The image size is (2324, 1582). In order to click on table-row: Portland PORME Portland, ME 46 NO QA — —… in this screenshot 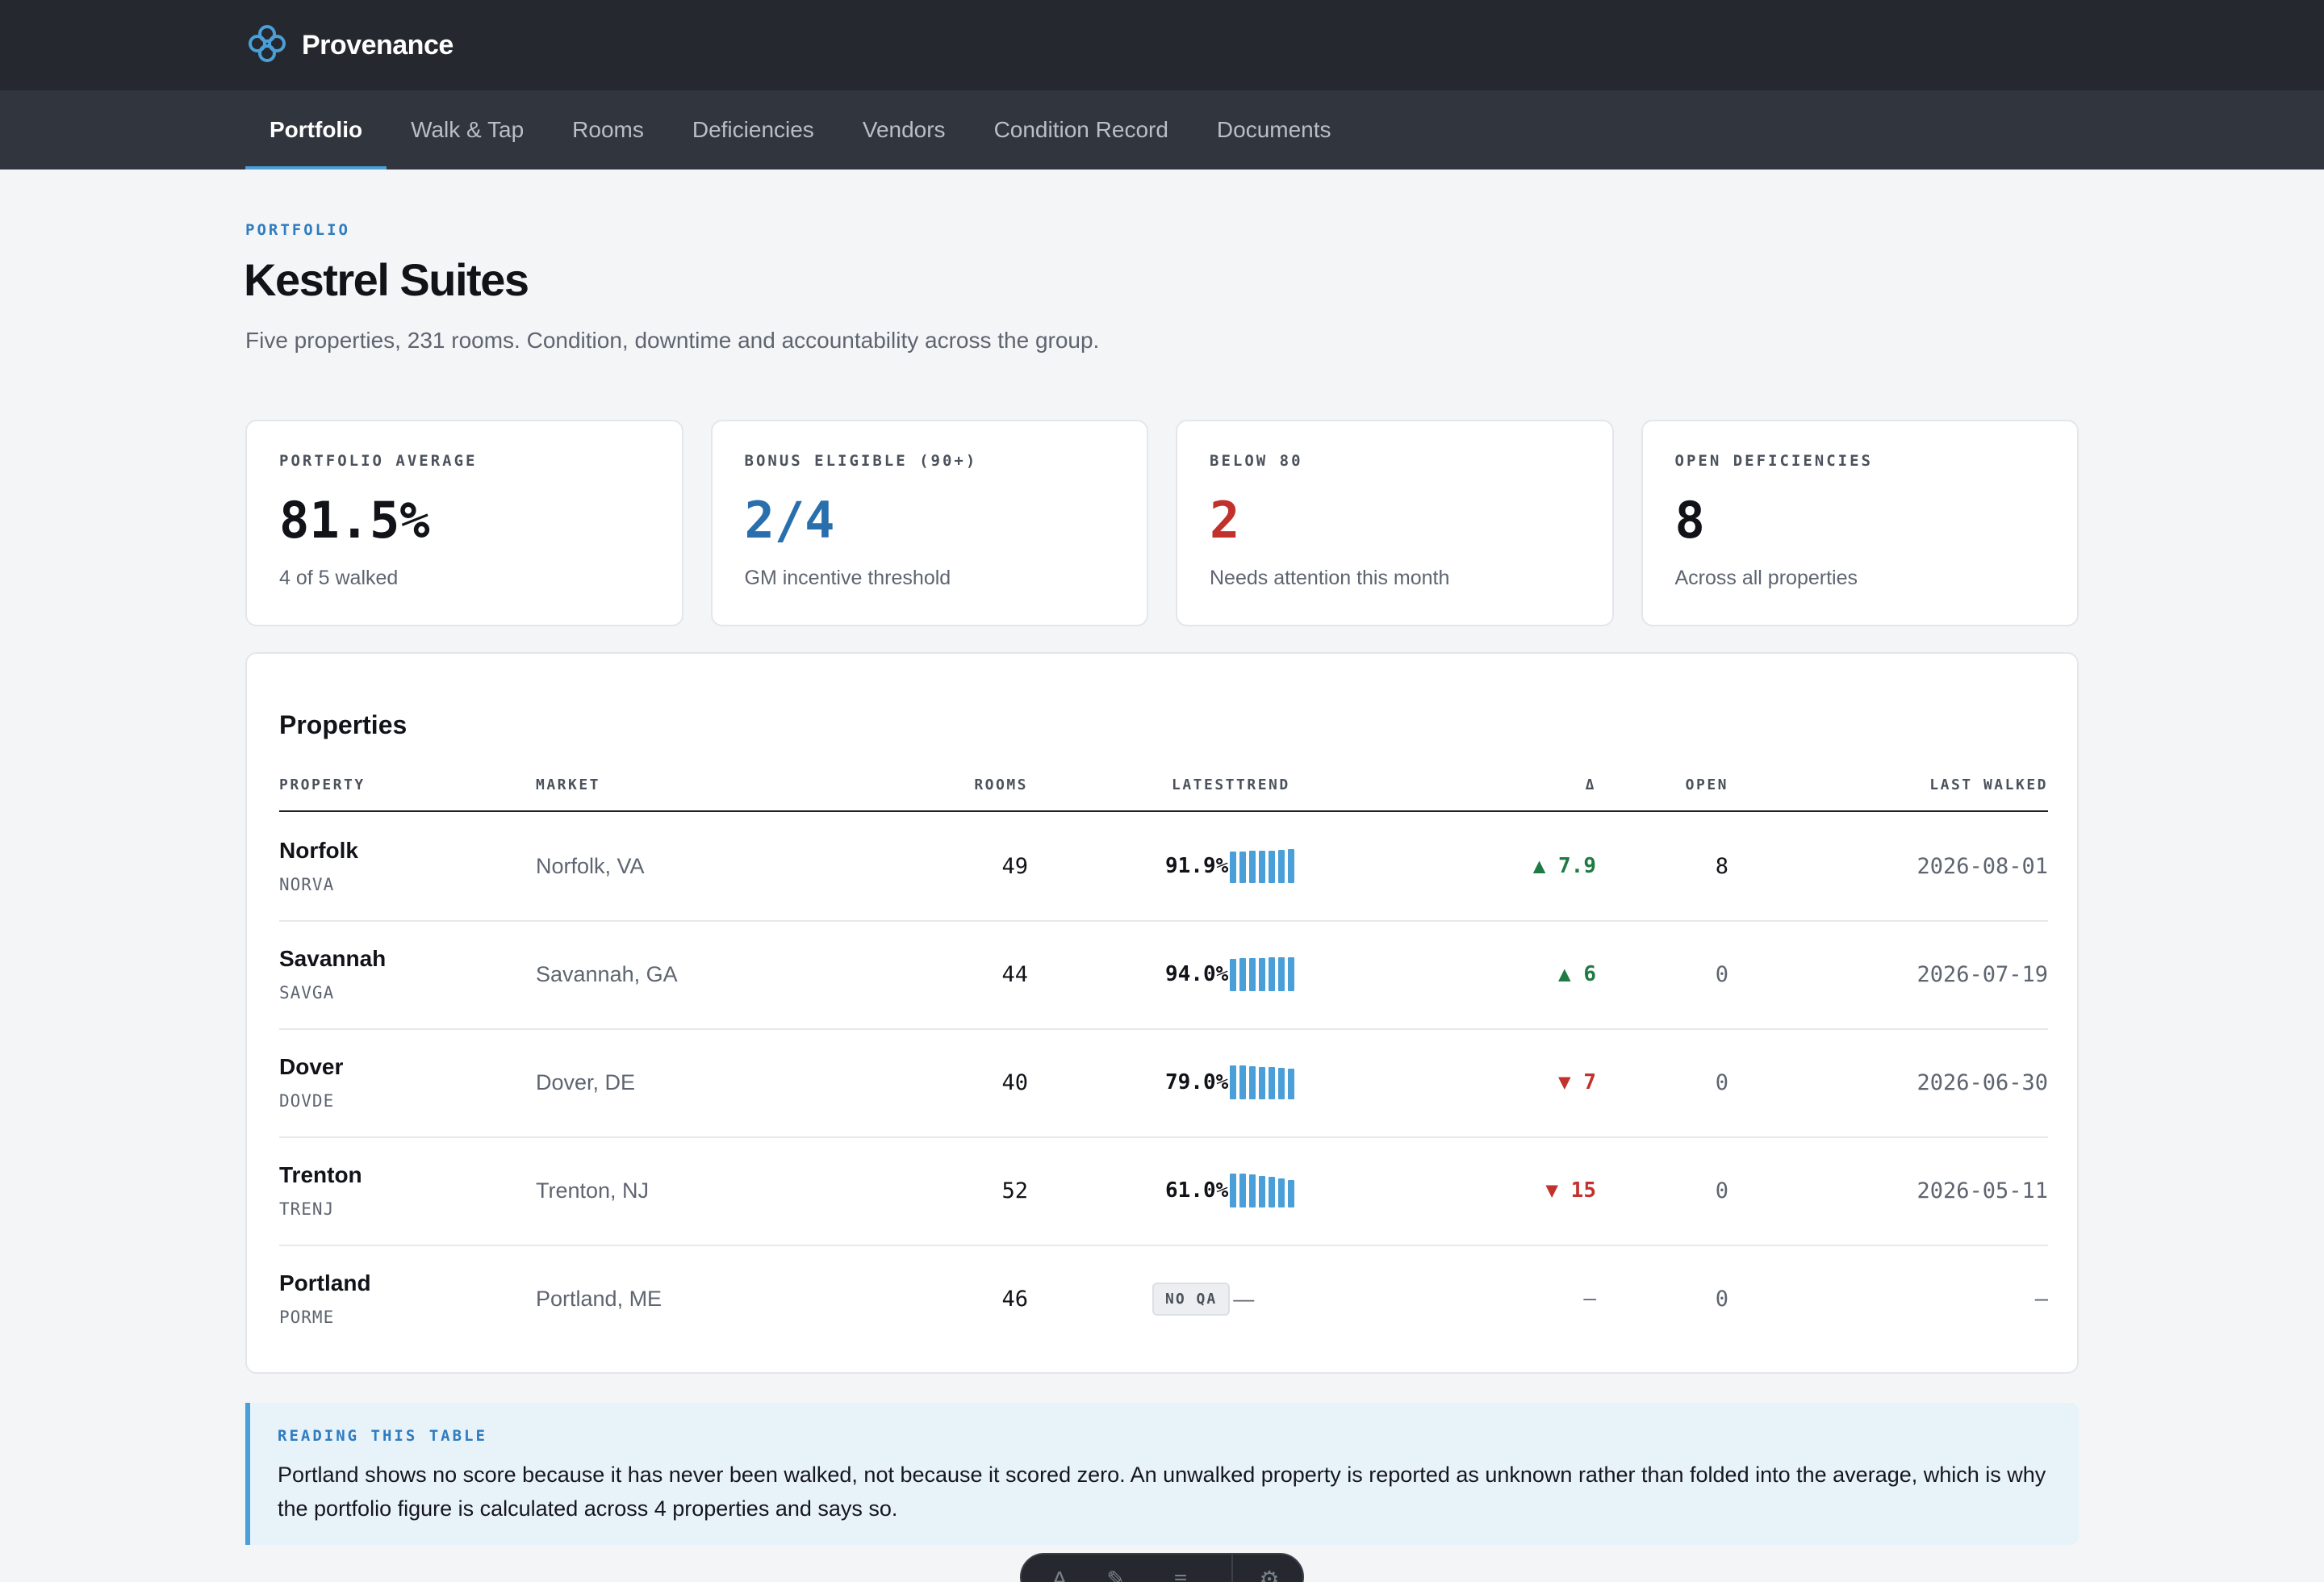, I will do `click(1164, 1300)`.